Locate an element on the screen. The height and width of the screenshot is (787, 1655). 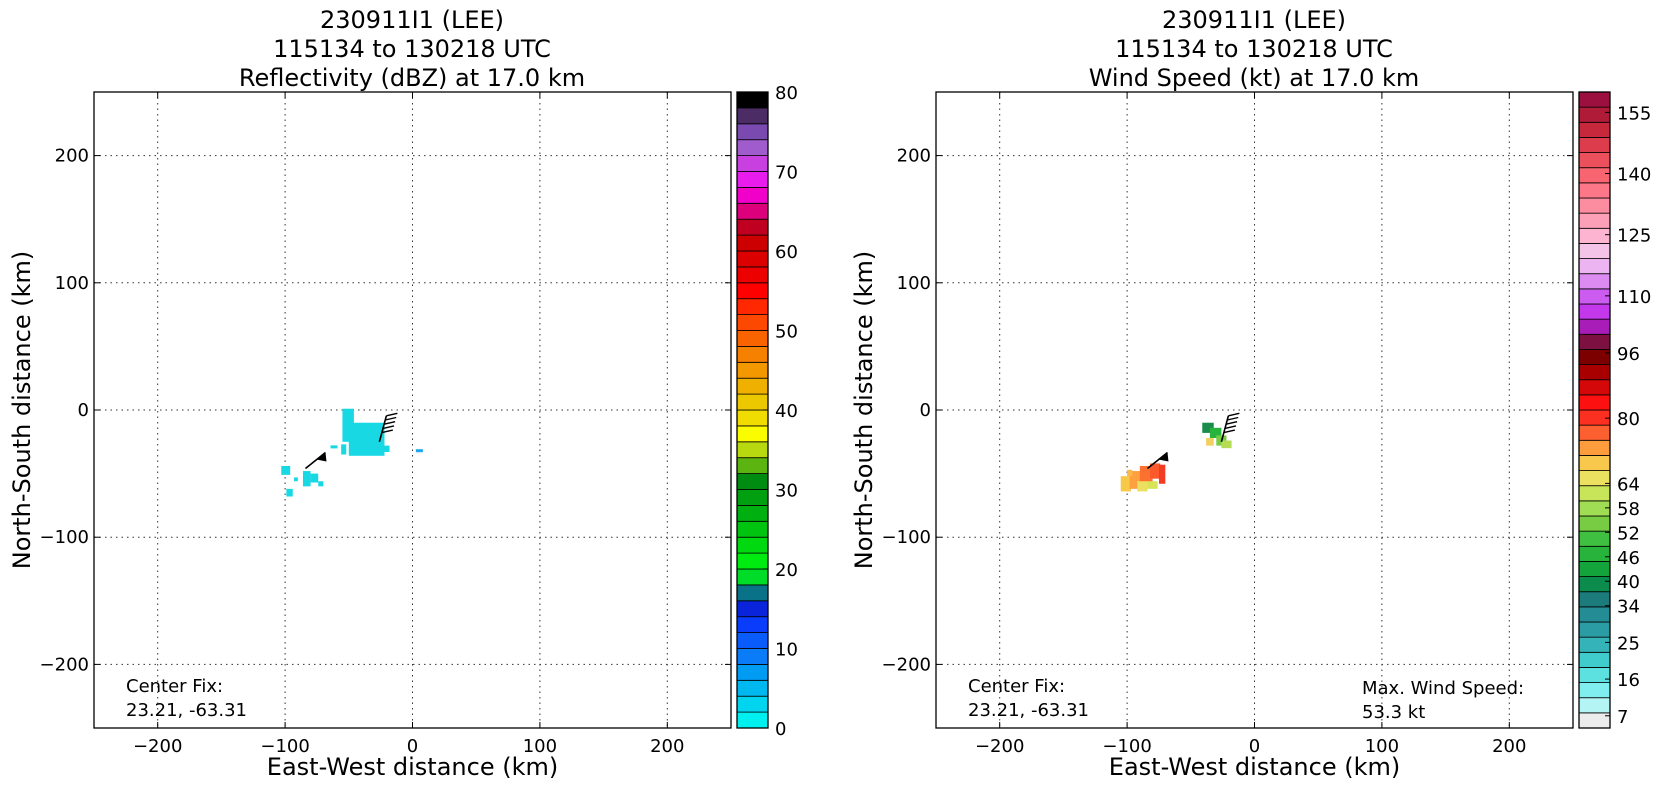
colorbar-tick-label: 0 is located at coordinates (780, 729).